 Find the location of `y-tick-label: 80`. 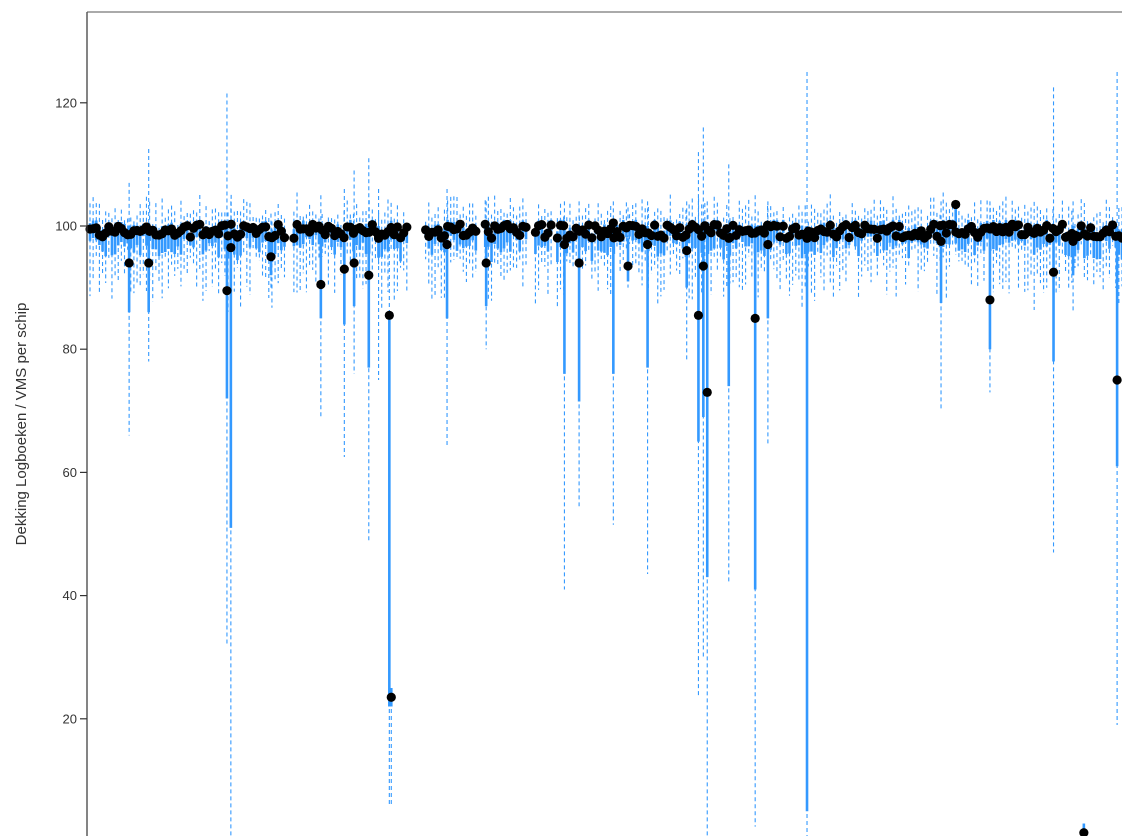

y-tick-label: 80 is located at coordinates (70, 349).